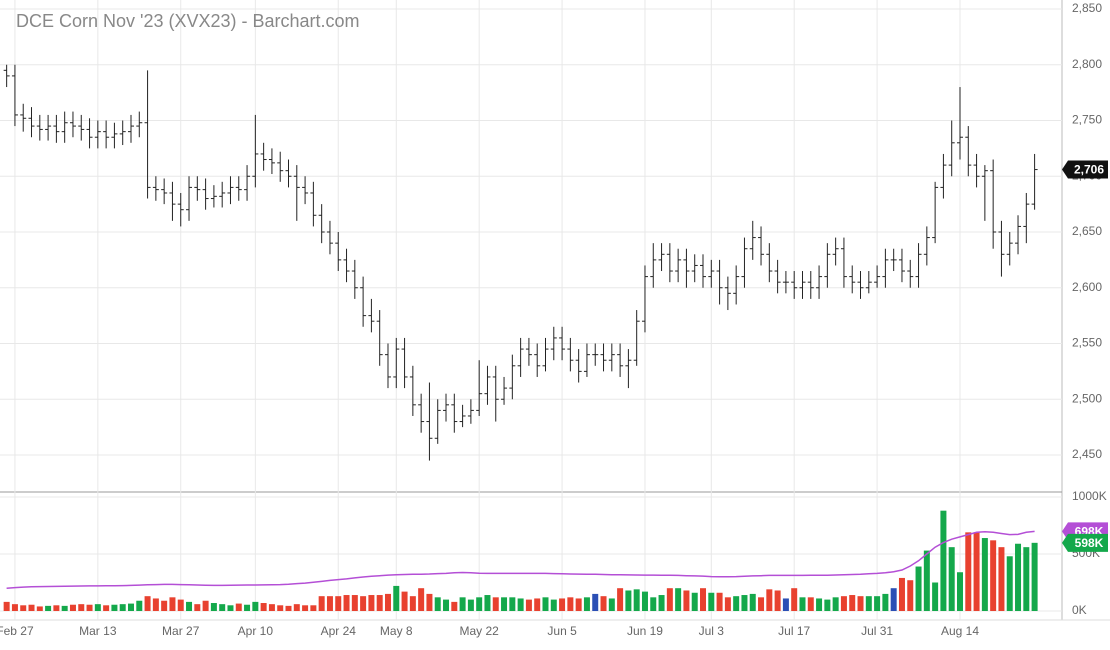 This screenshot has width=1110, height=650. Describe the element at coordinates (520, 559) in the screenshot. I see `volume-average-line` at that location.